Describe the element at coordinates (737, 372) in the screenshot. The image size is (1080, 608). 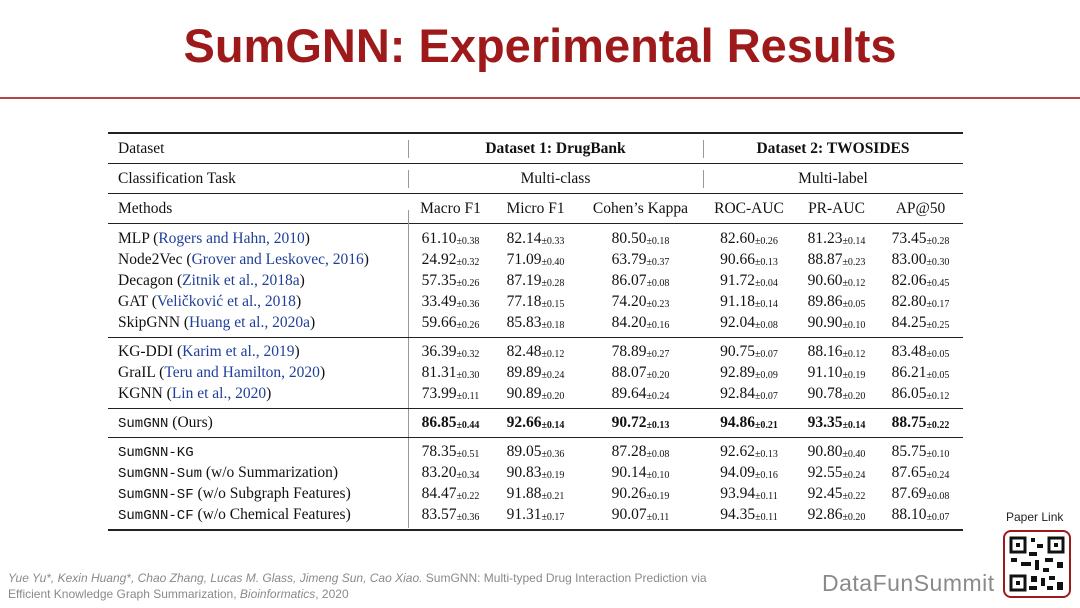
I see `value: 92.89` at that location.